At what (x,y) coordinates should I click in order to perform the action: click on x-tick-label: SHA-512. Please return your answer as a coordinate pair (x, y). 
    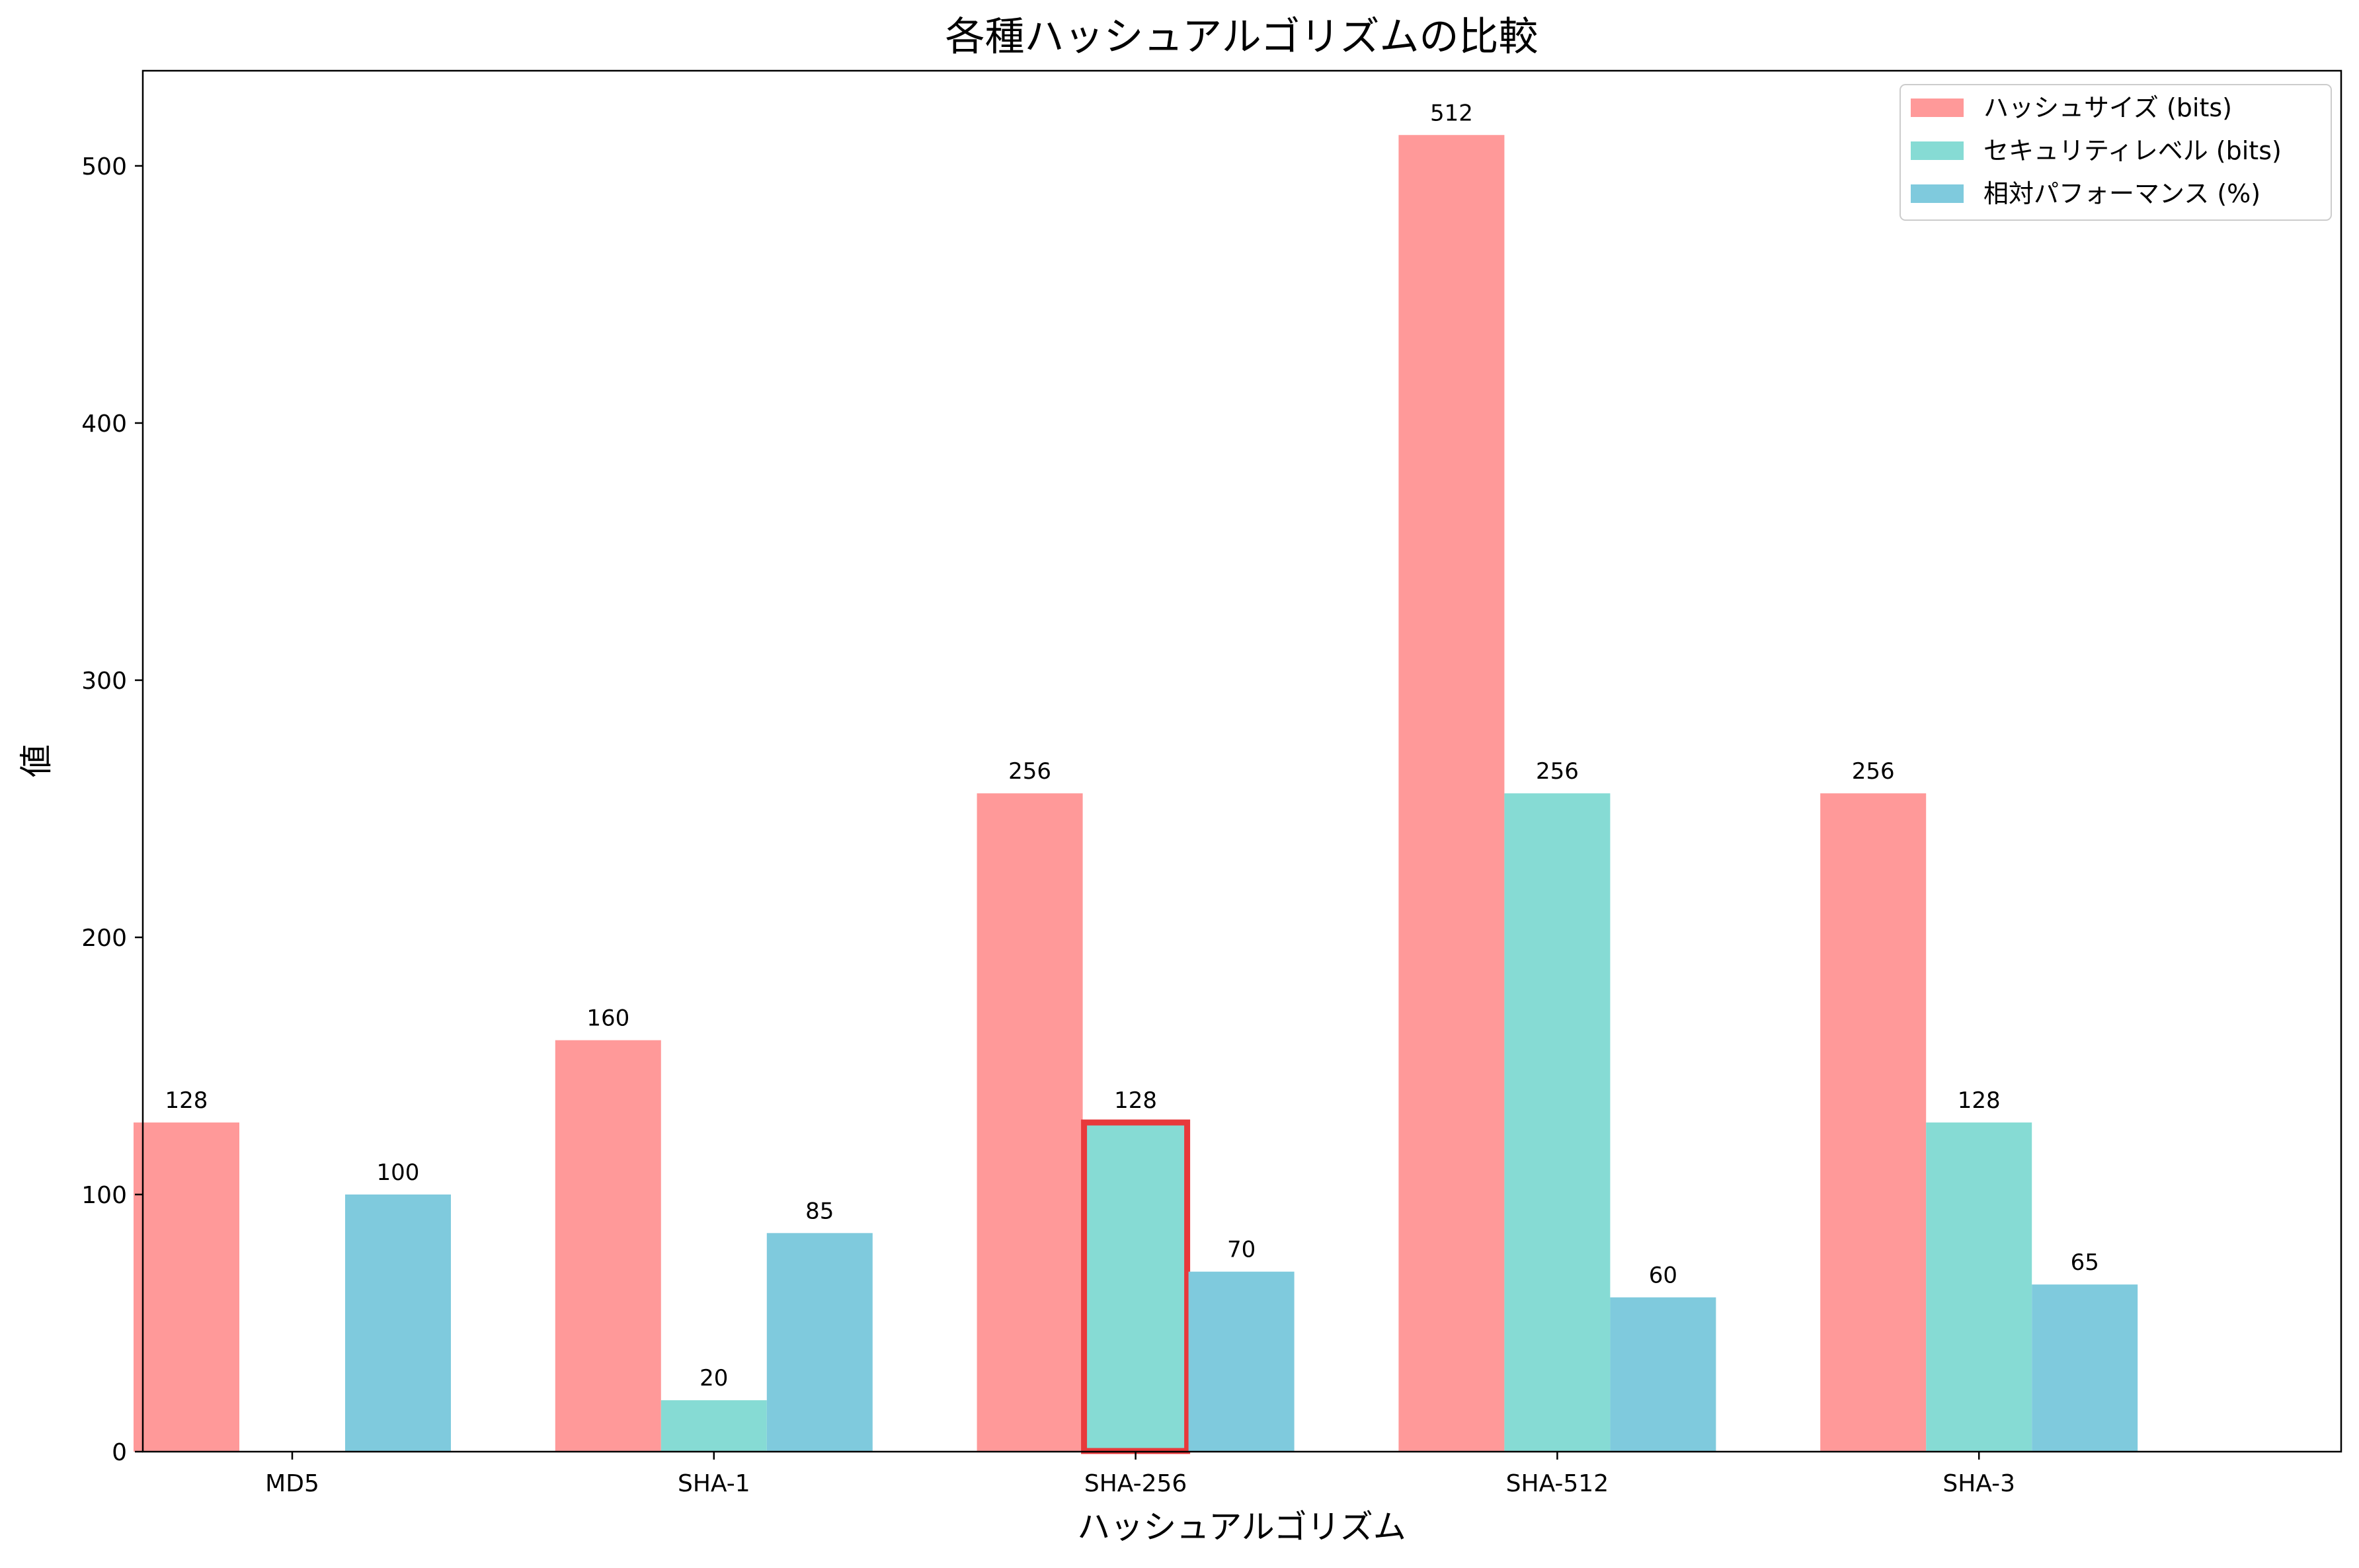
    Looking at the image, I should click on (1557, 1483).